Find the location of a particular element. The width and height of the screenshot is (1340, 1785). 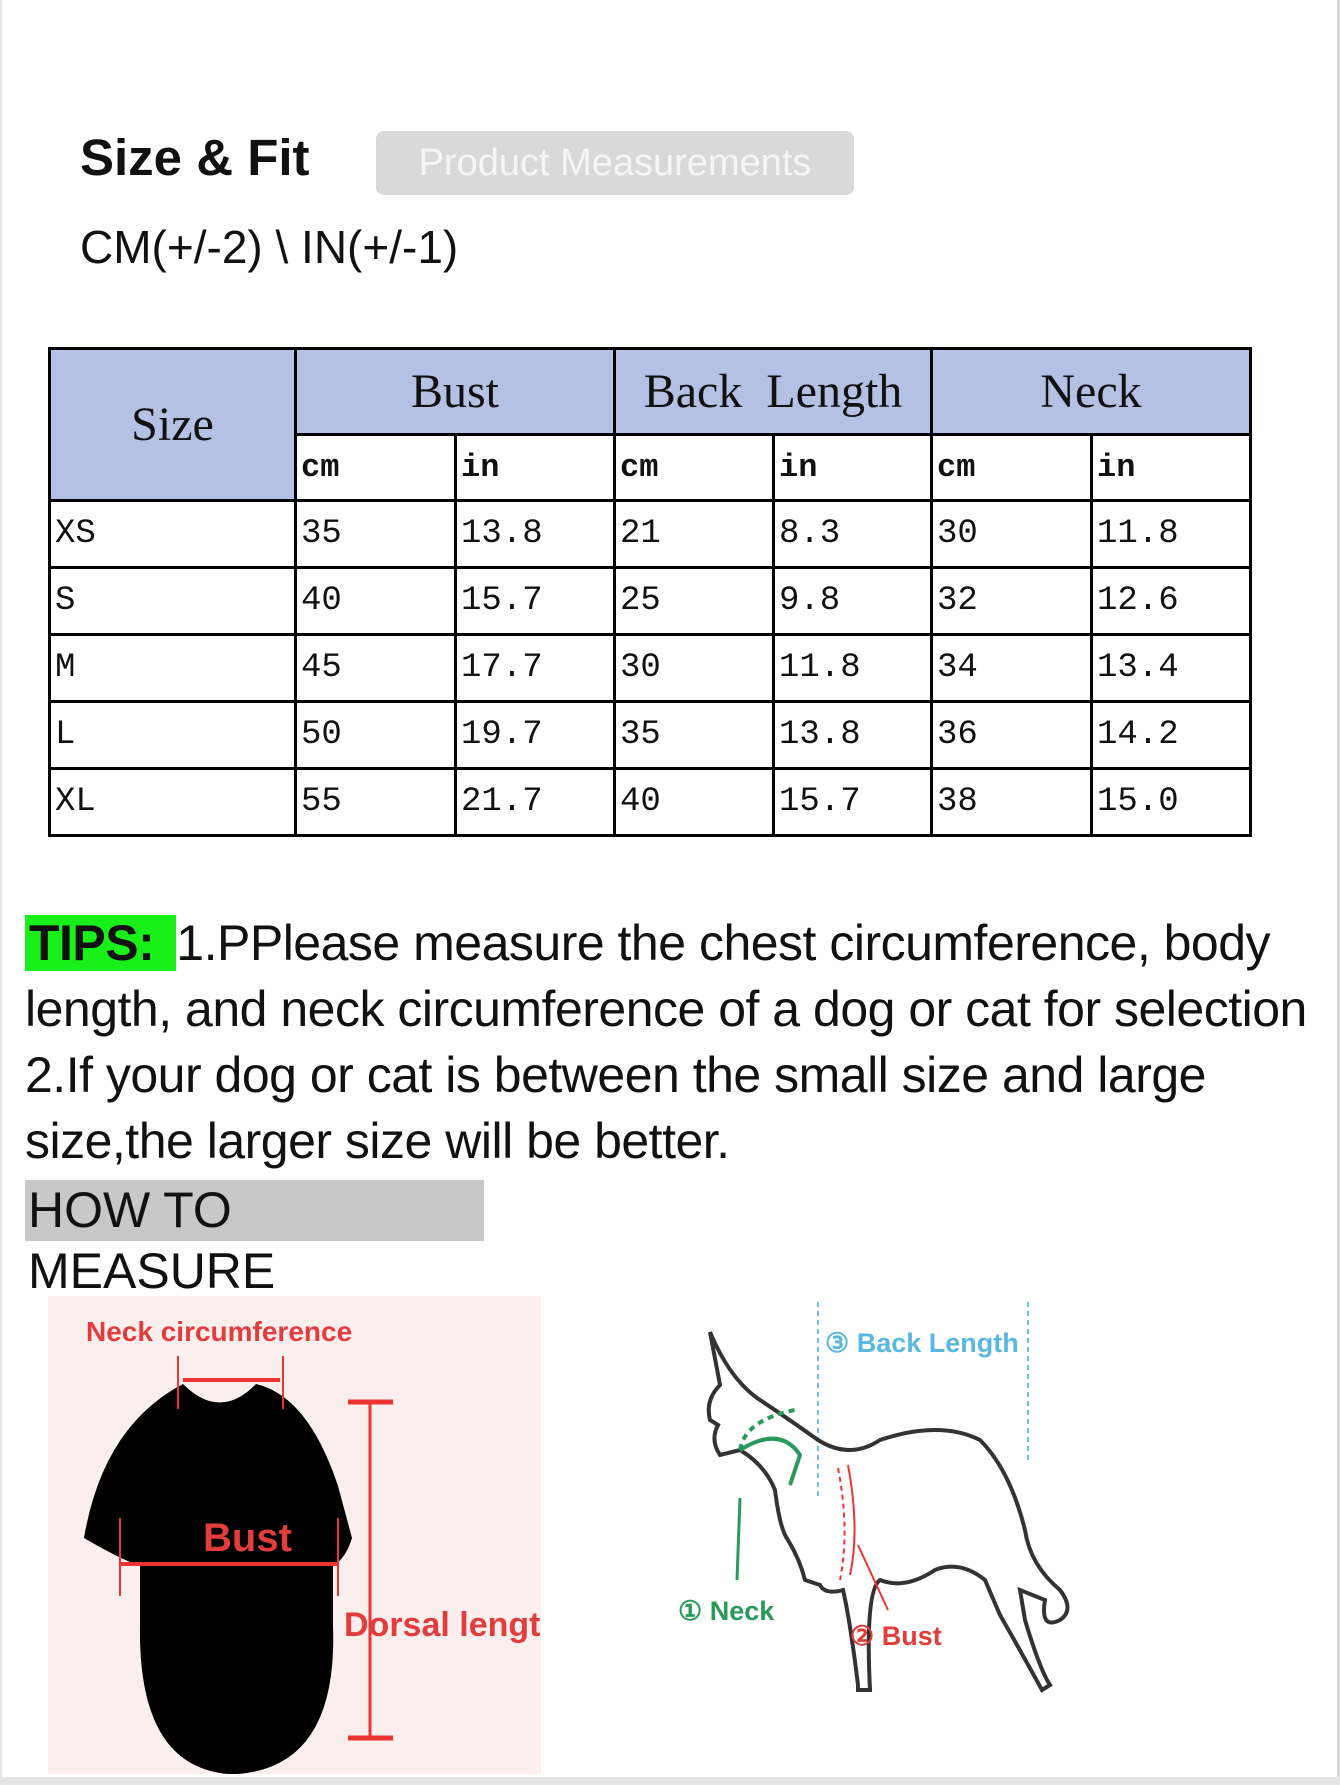

measurement-cell: 14.2 is located at coordinates (1171, 735).